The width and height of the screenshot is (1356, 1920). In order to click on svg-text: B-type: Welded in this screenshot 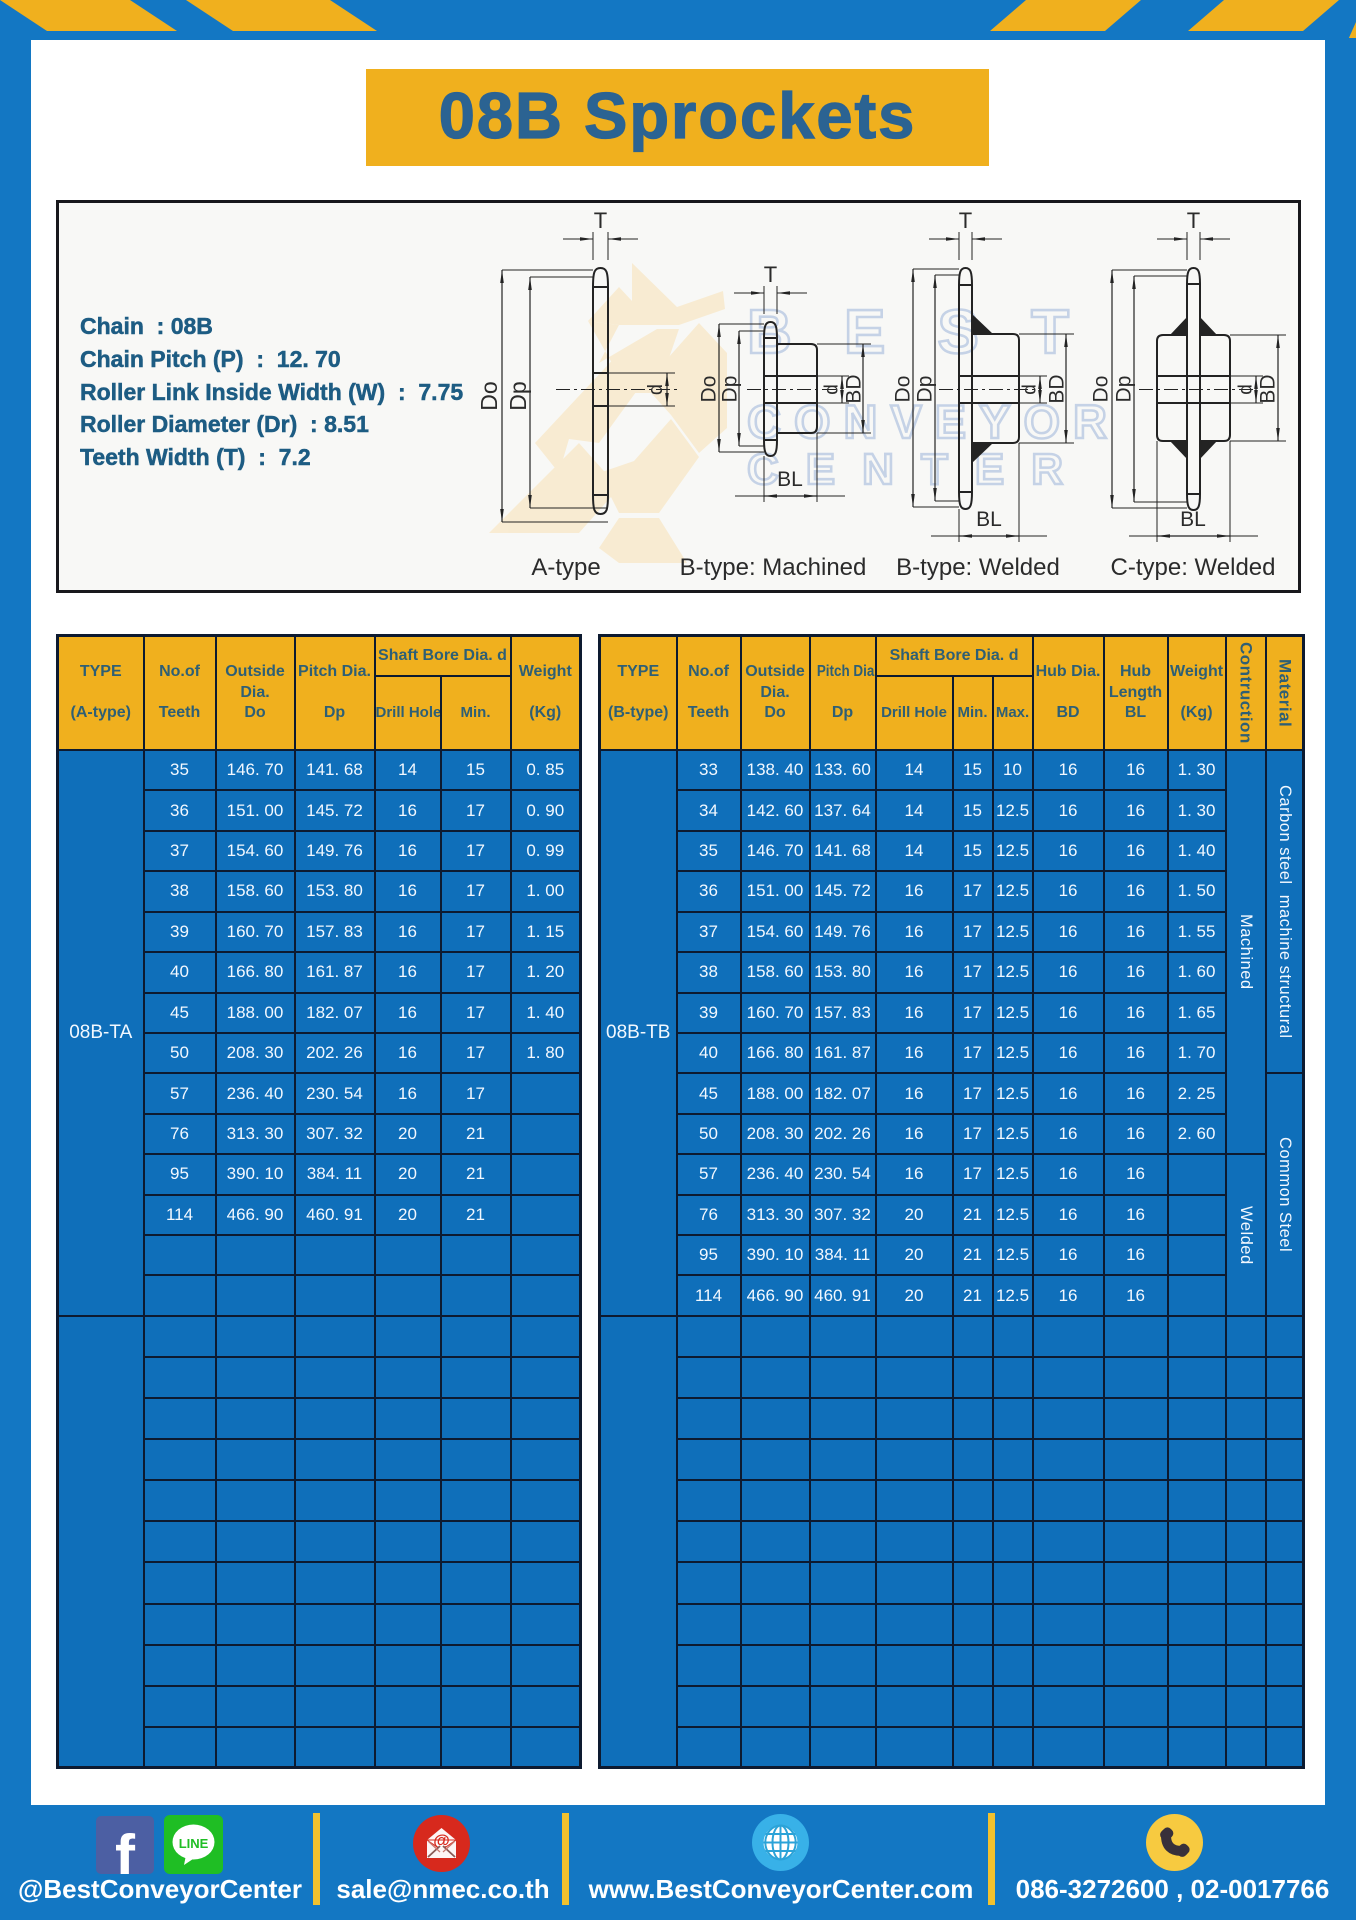, I will do `click(978, 567)`.